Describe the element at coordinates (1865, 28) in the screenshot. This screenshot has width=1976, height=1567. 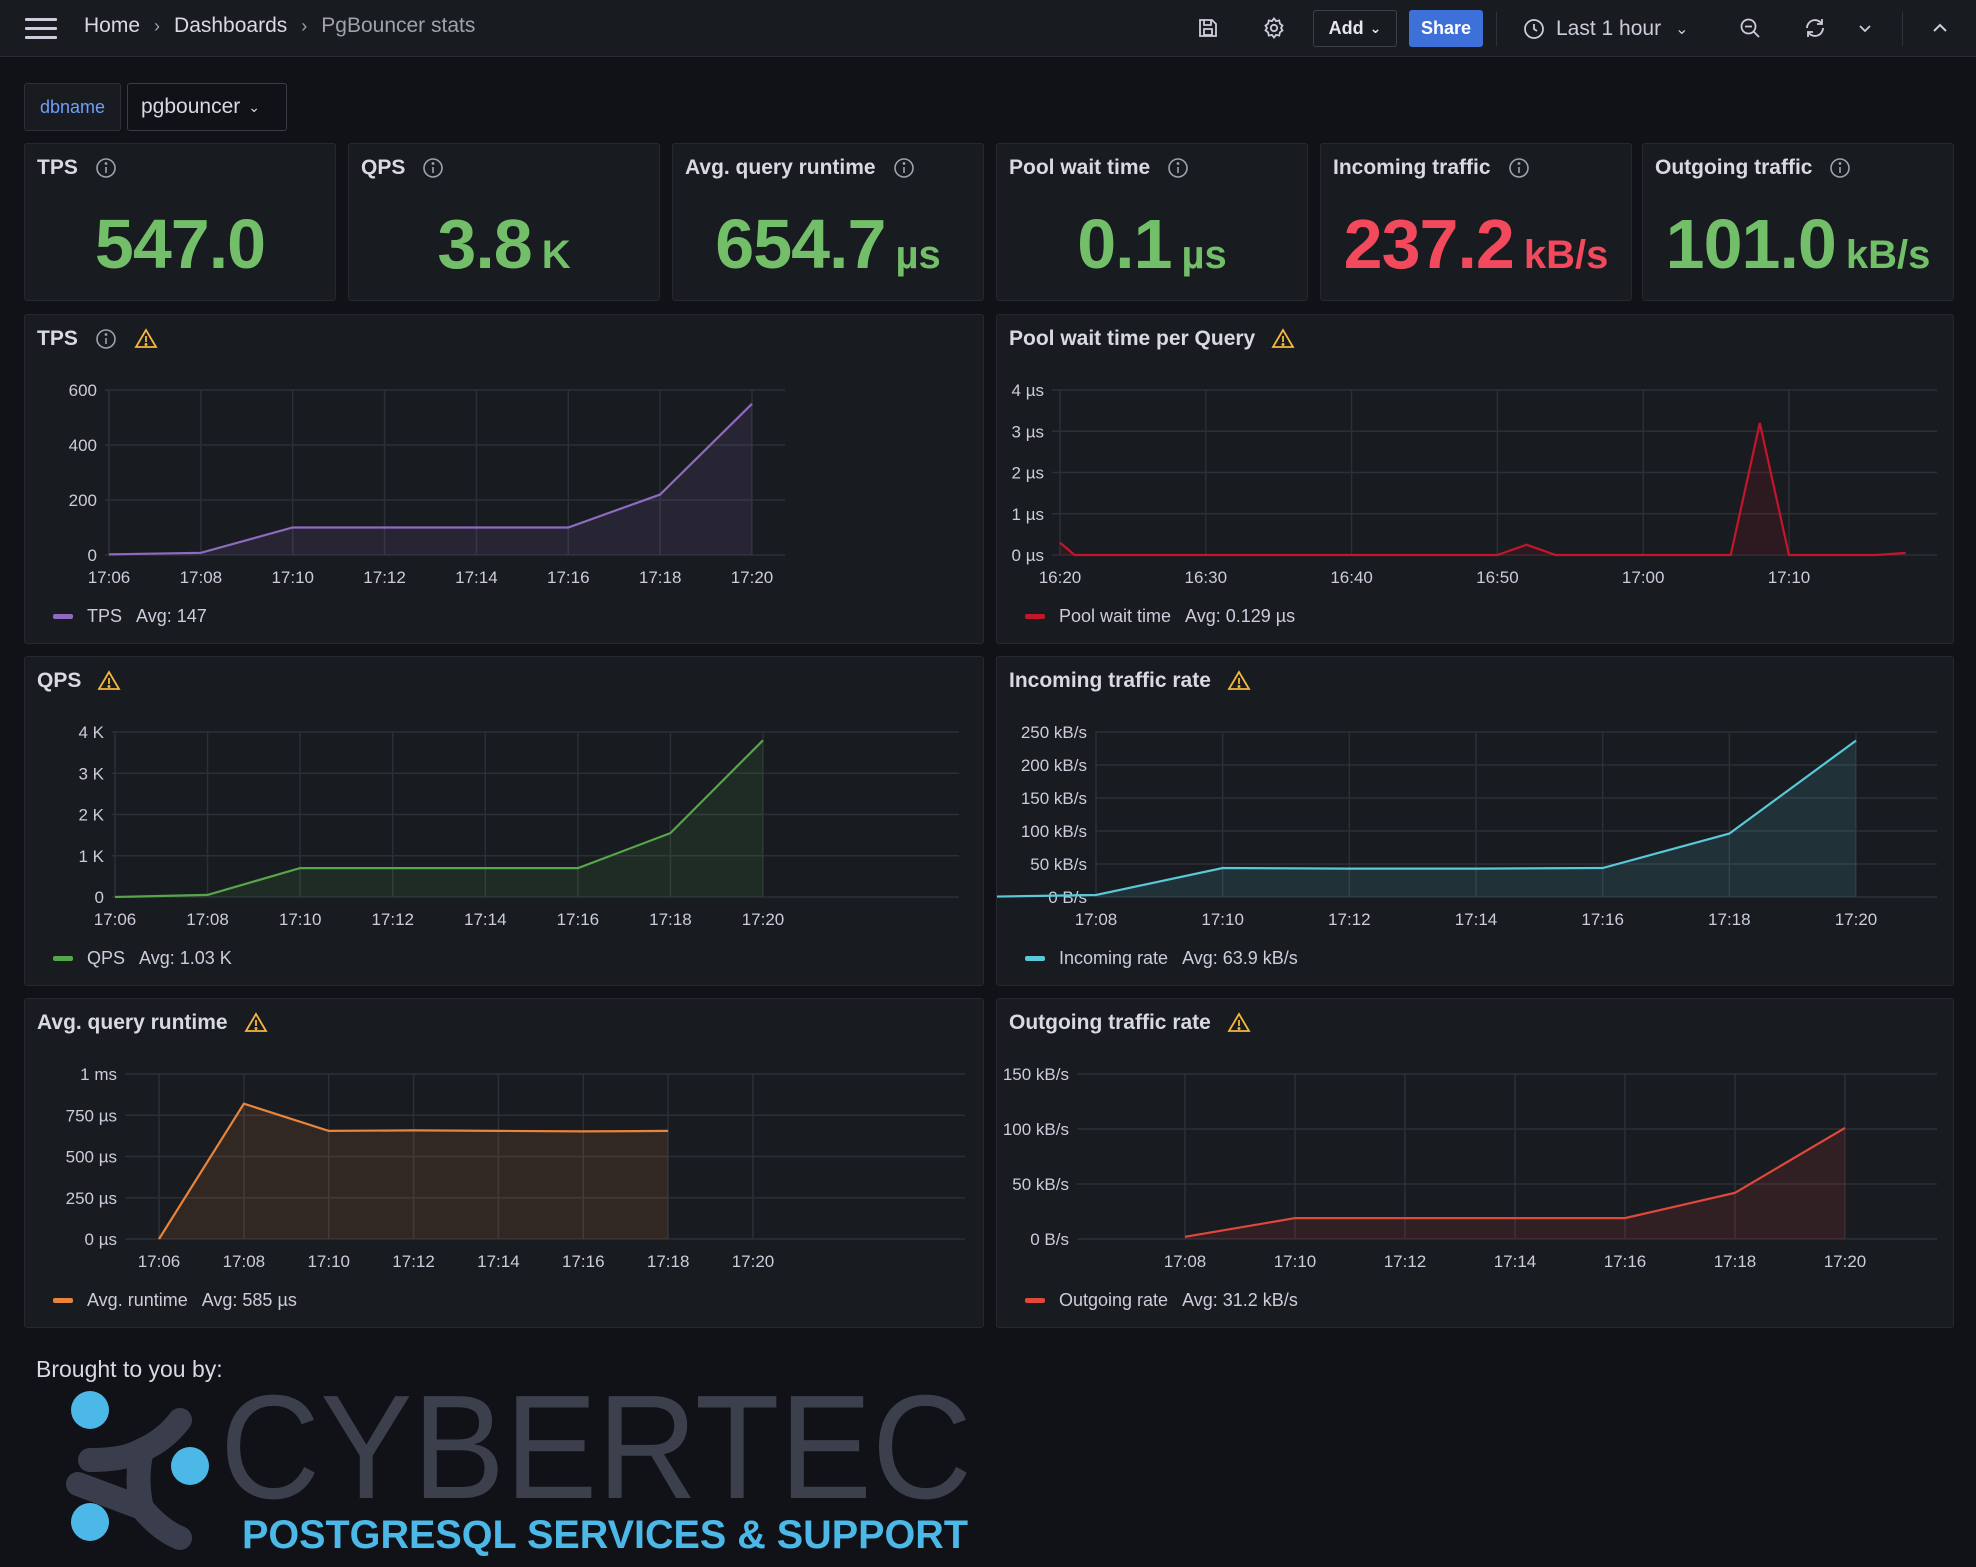
I see `refresh-interval-chevron-icon` at that location.